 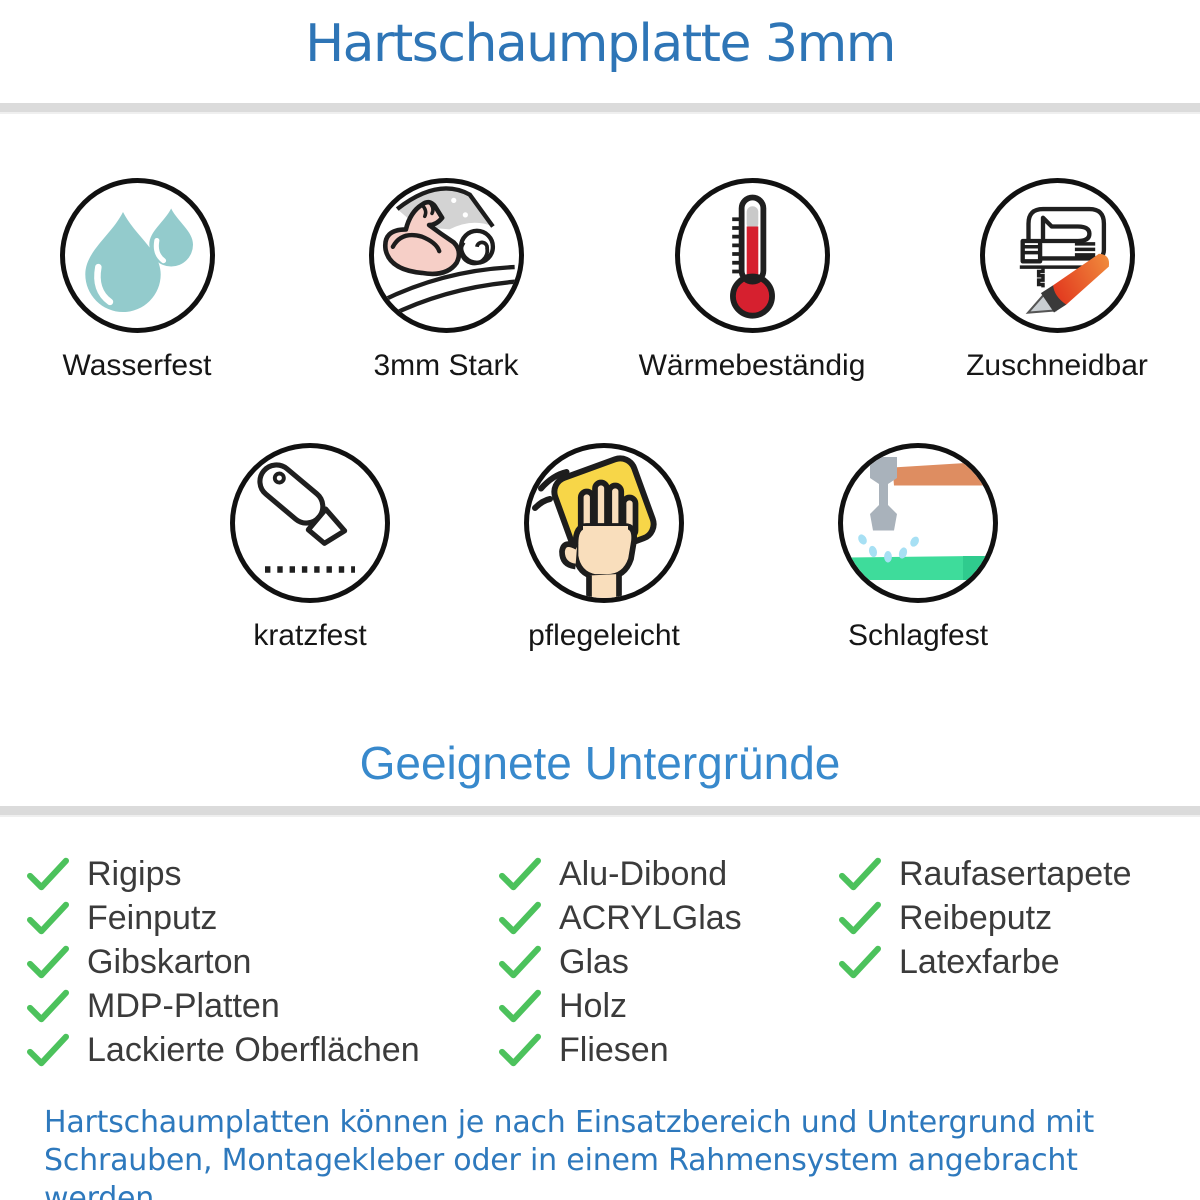 I want to click on substrate-label: Rigips, so click(x=134, y=873).